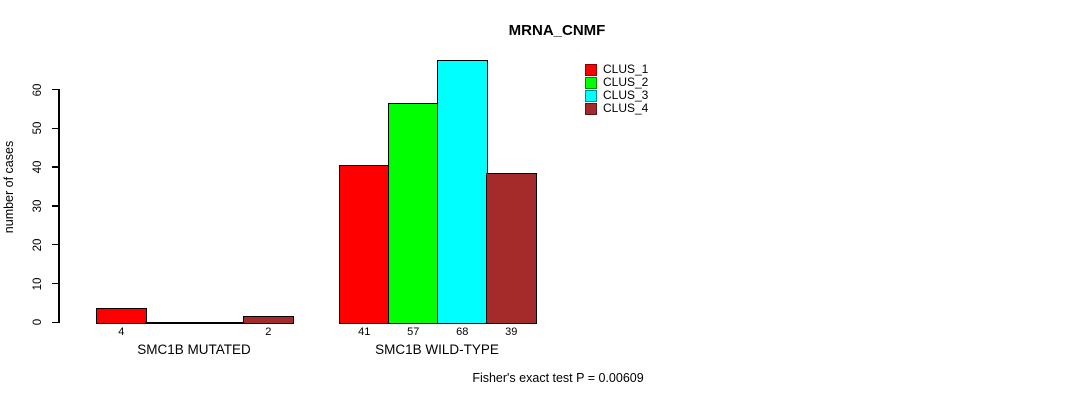 The height and width of the screenshot is (400, 1090). I want to click on y-axis-tick-label: 10, so click(38, 283).